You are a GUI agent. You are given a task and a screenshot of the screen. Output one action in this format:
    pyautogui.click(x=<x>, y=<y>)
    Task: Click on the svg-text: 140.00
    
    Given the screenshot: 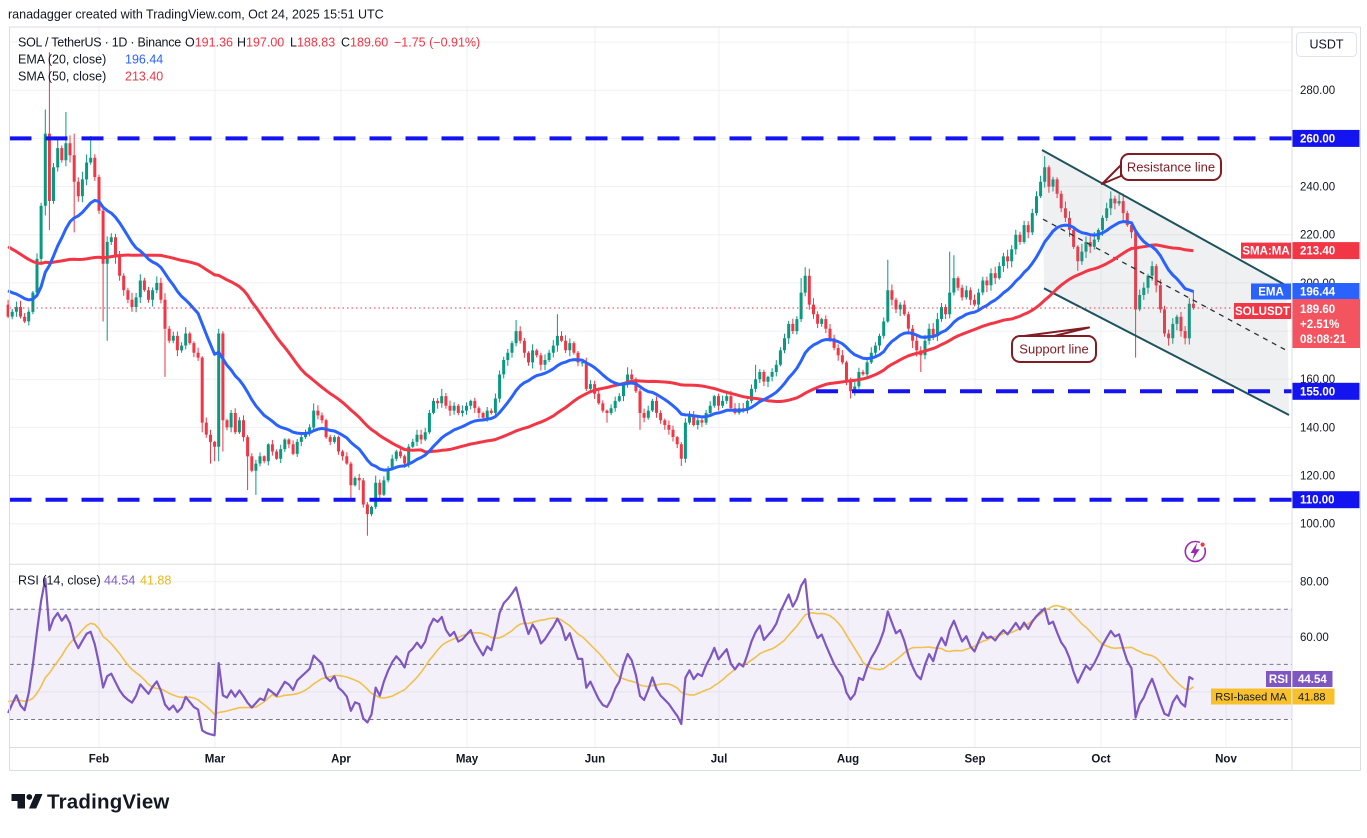 What is the action you would take?
    pyautogui.click(x=1317, y=428)
    